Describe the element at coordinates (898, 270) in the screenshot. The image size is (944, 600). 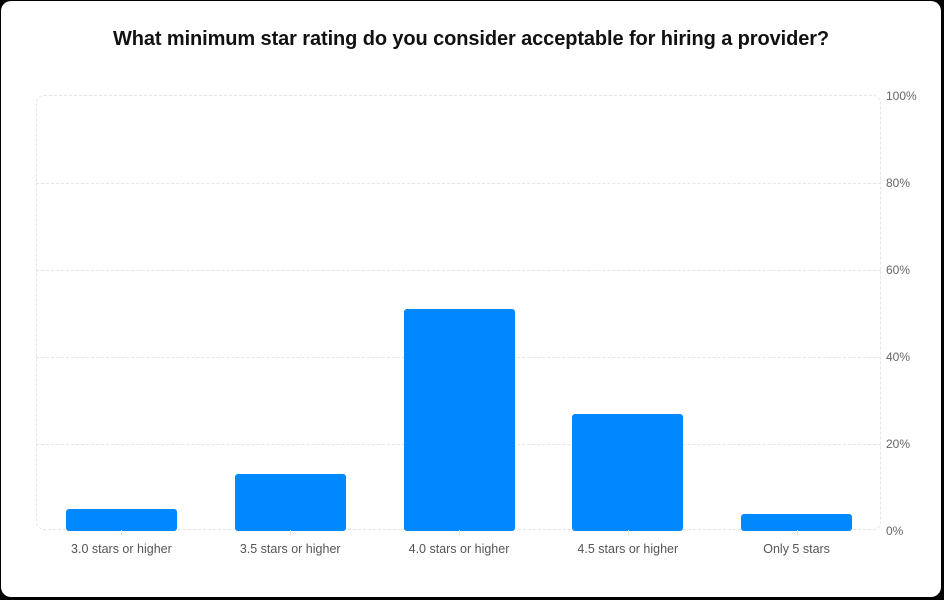
I see `y-tick-label: 60%` at that location.